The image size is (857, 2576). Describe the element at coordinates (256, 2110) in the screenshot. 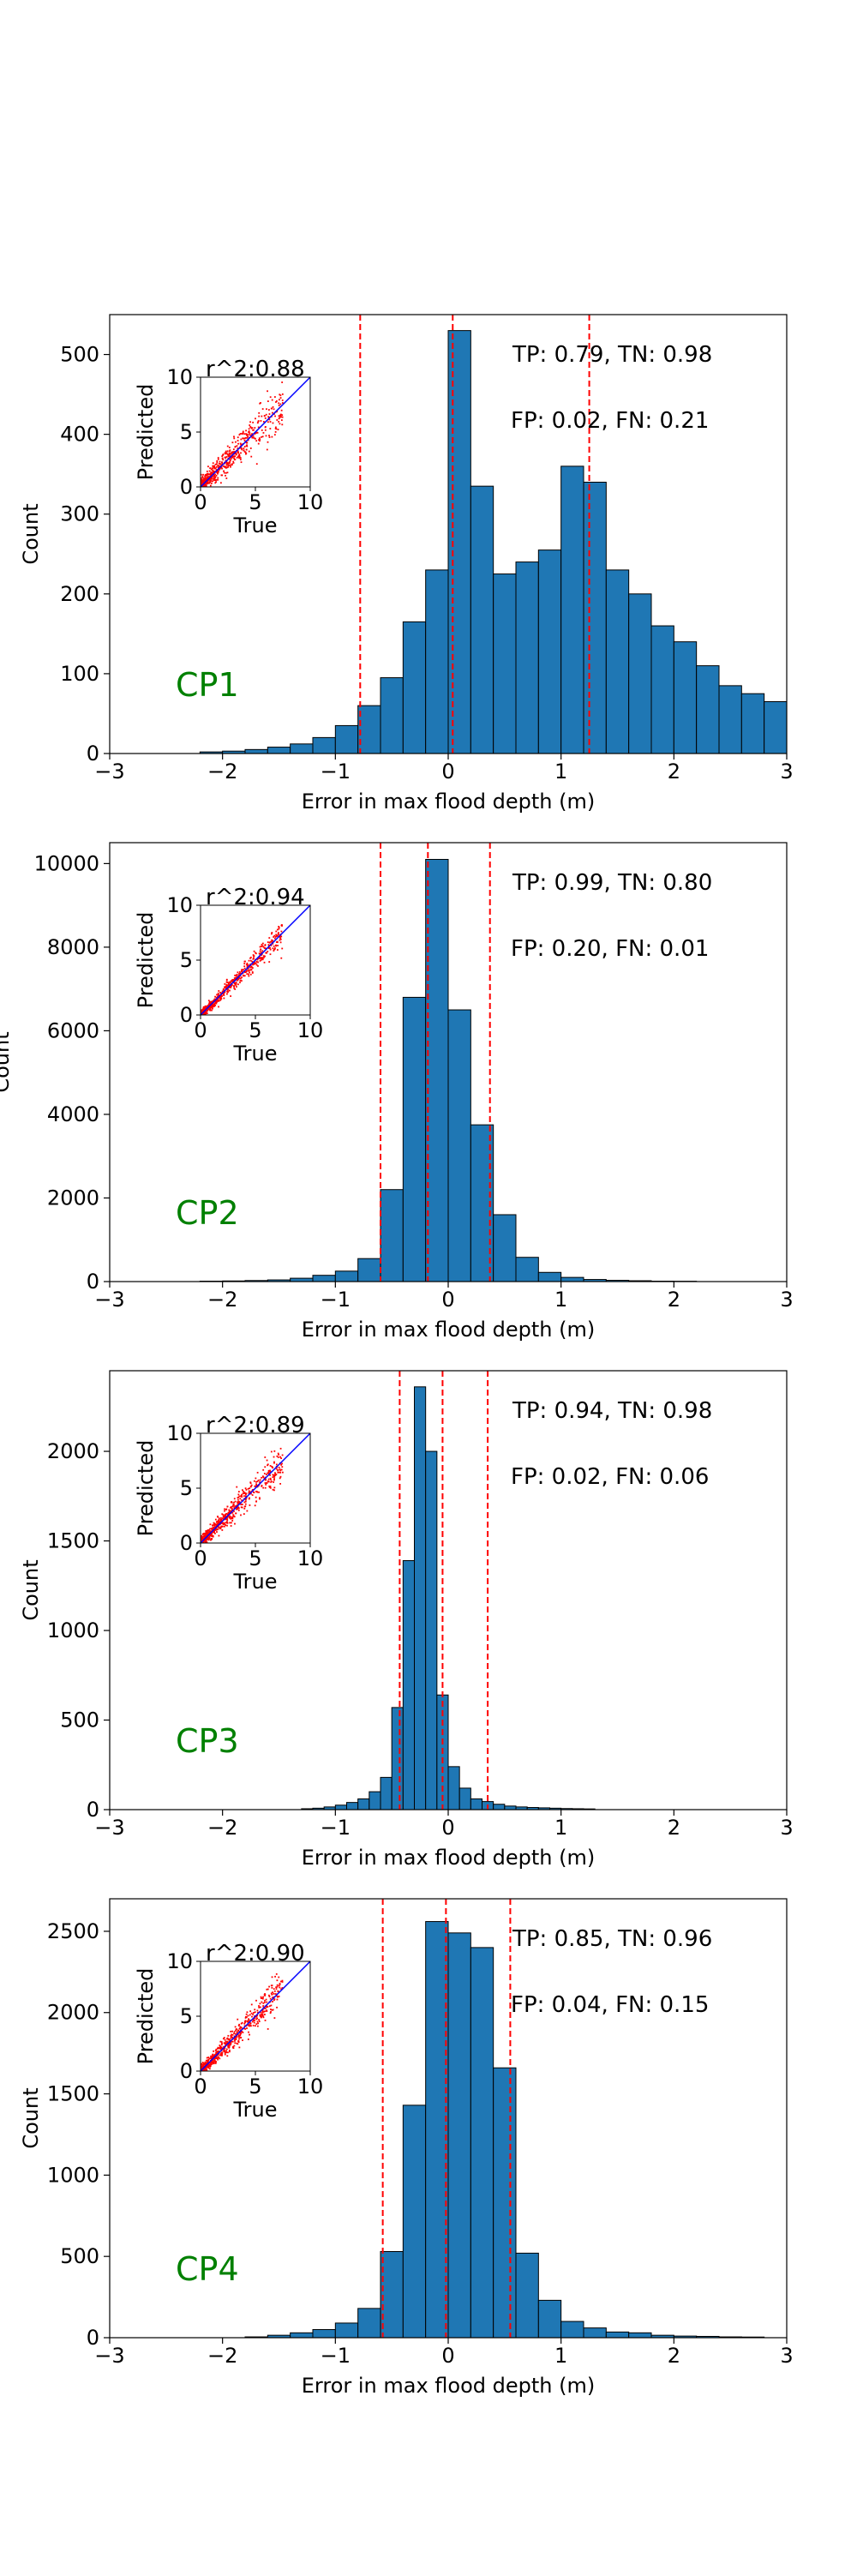

I see `inset-x-label: True` at that location.